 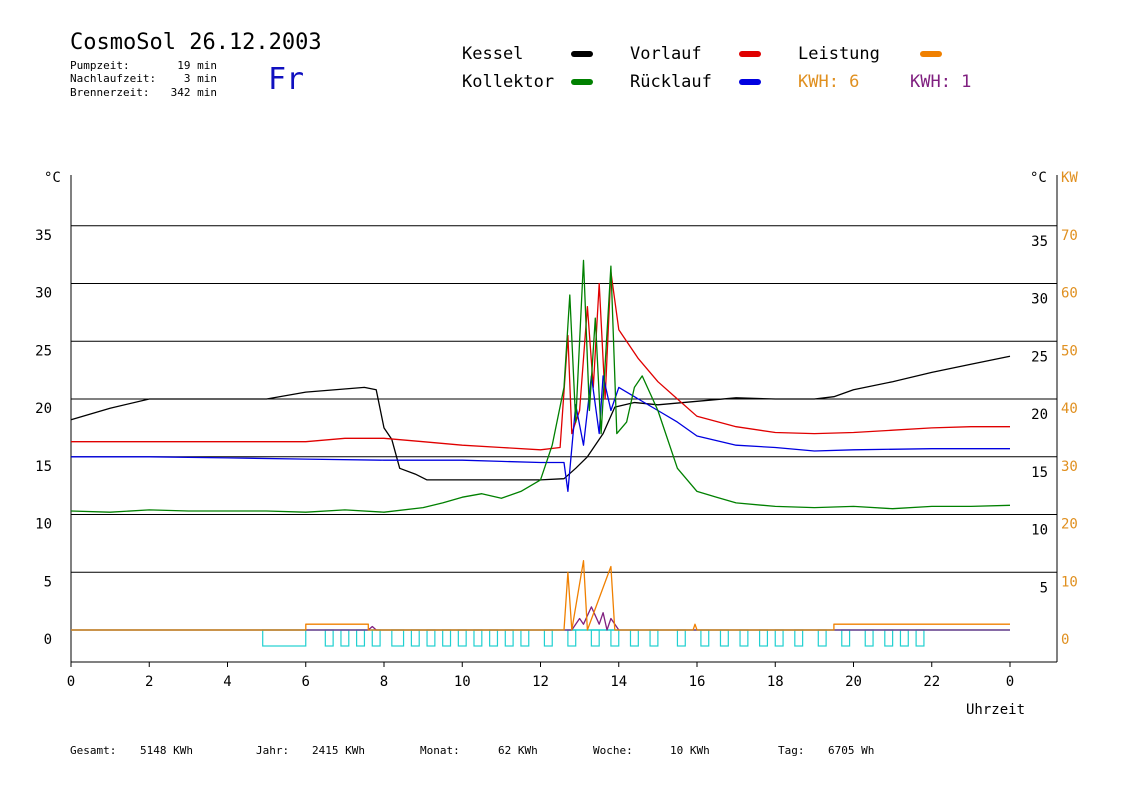 I want to click on chart-title: CosmoSol 26.12.2003, so click(x=196, y=42).